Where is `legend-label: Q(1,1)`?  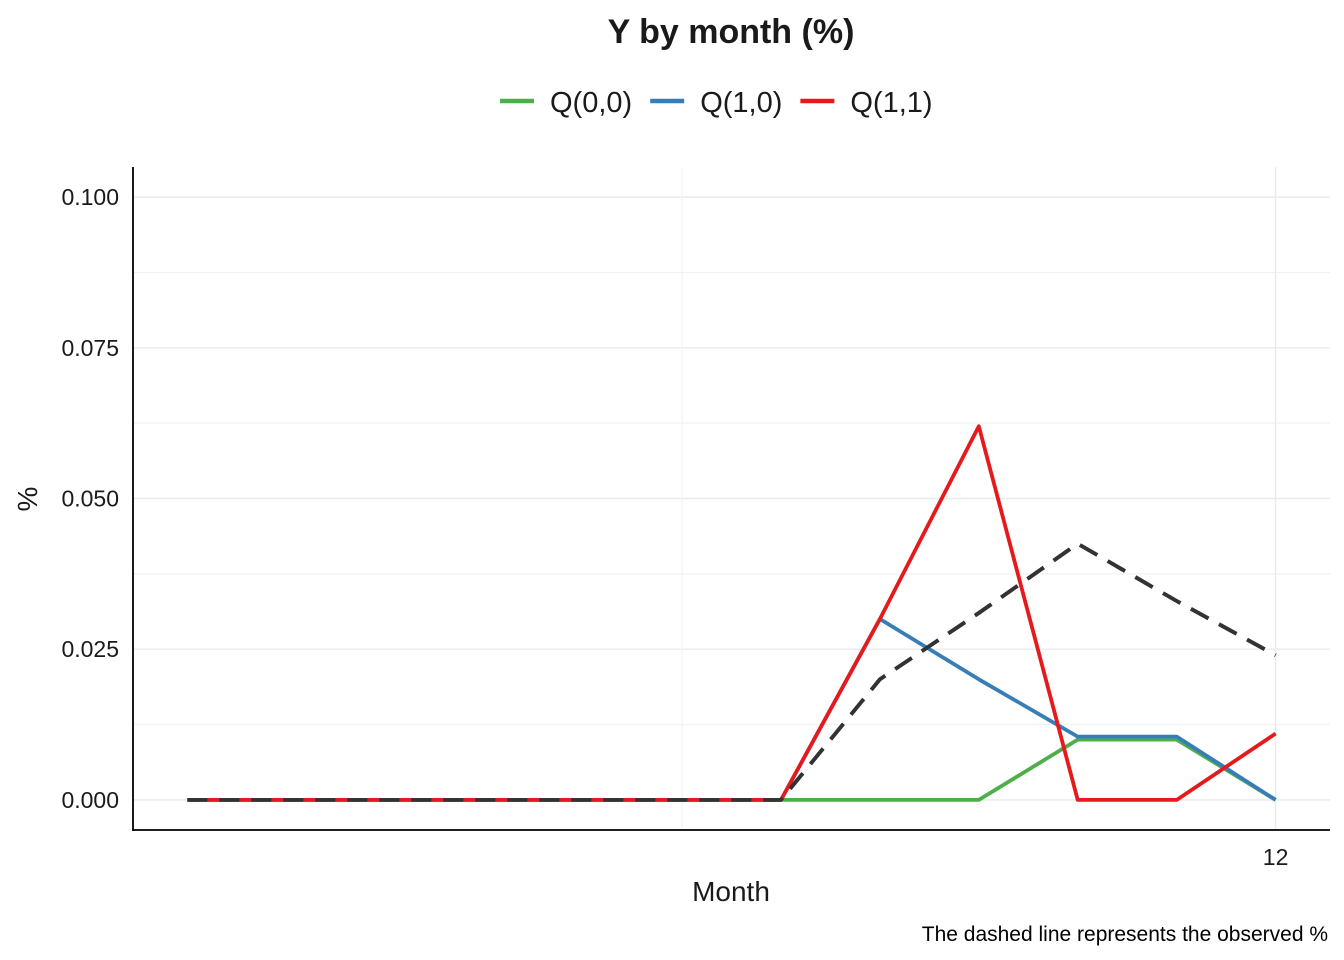 legend-label: Q(1,1) is located at coordinates (891, 103).